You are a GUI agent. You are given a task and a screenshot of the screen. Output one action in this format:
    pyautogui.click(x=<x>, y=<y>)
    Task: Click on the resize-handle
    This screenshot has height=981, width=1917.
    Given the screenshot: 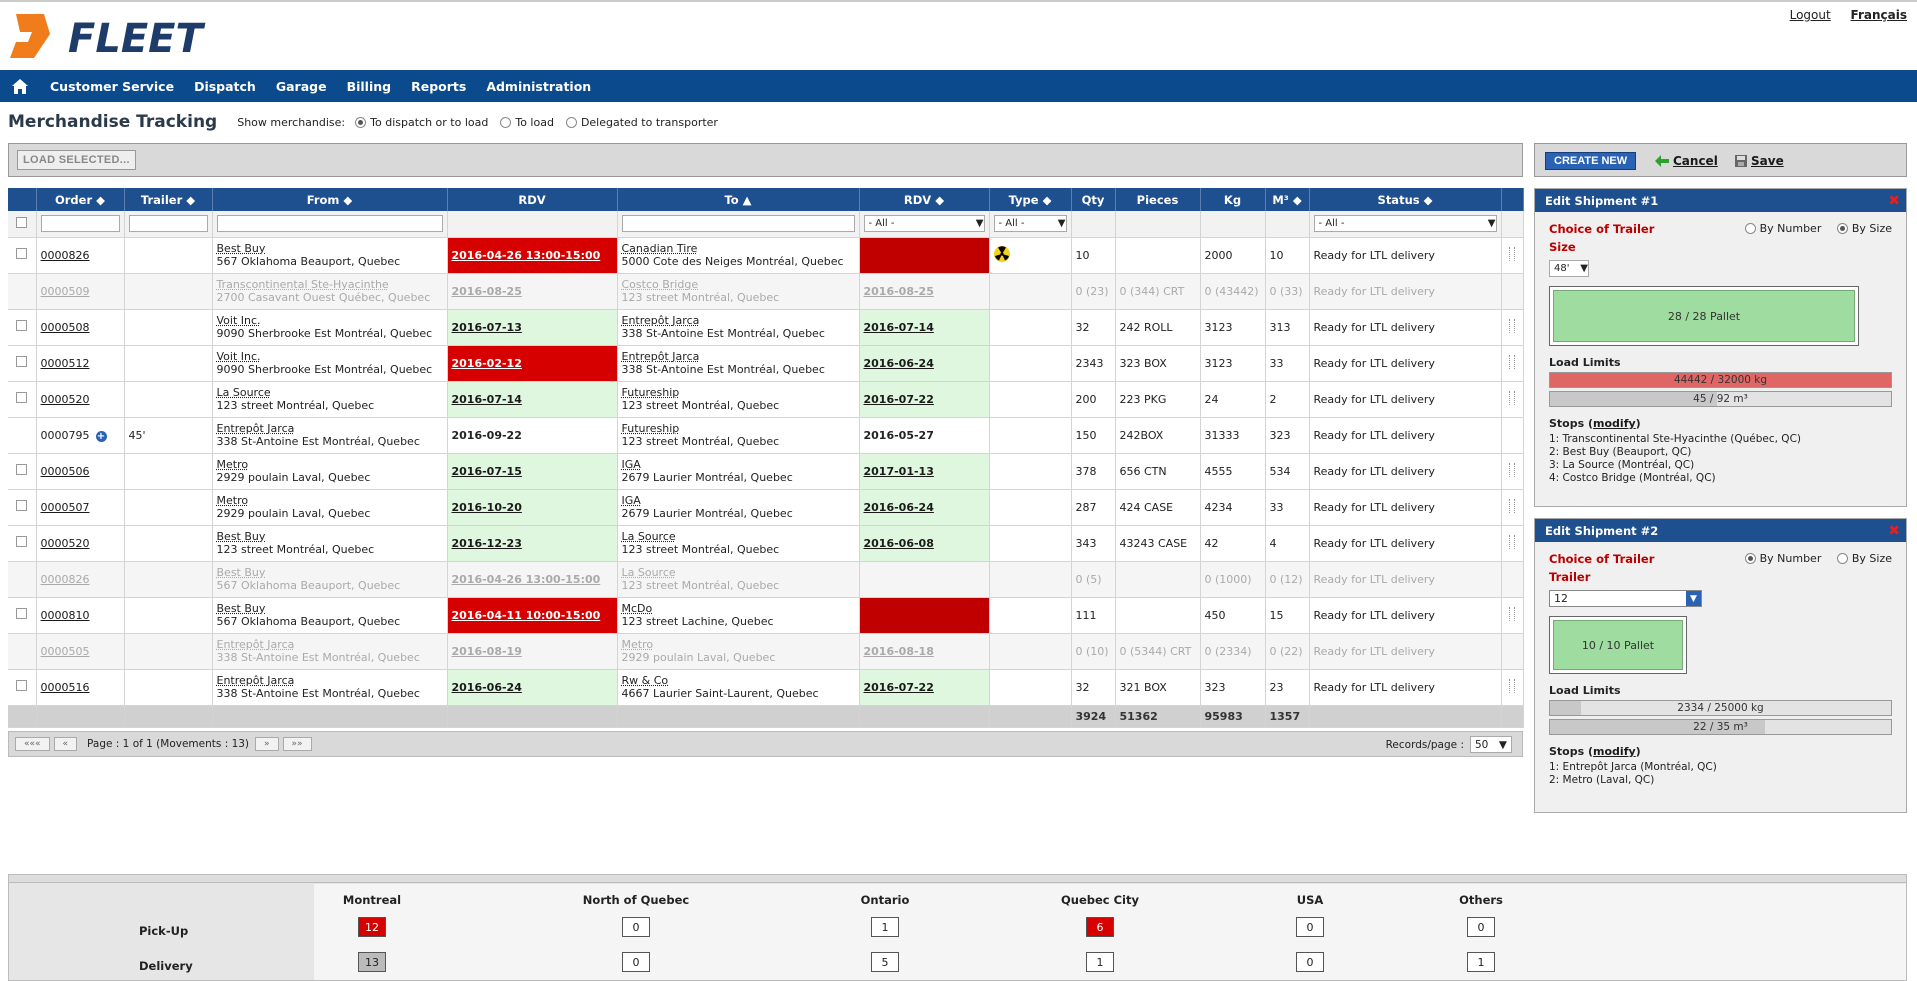 What is the action you would take?
    pyautogui.click(x=957, y=879)
    